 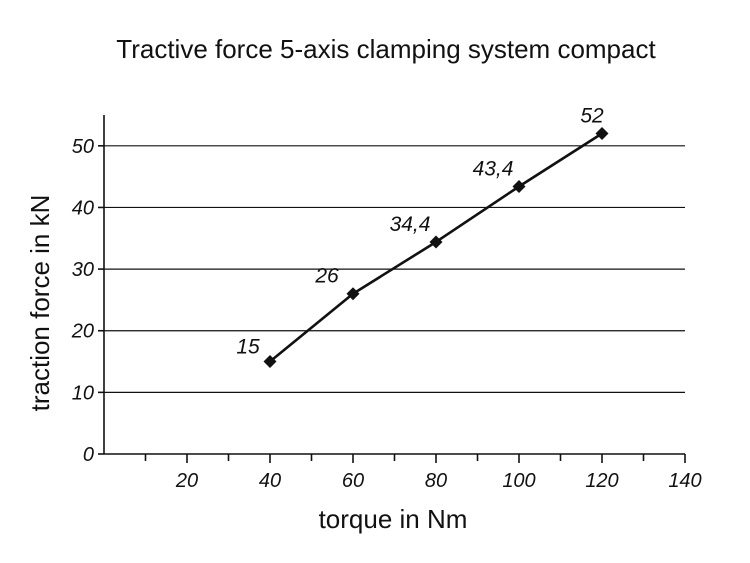 I want to click on y-tick-label: 10, so click(x=83, y=393).